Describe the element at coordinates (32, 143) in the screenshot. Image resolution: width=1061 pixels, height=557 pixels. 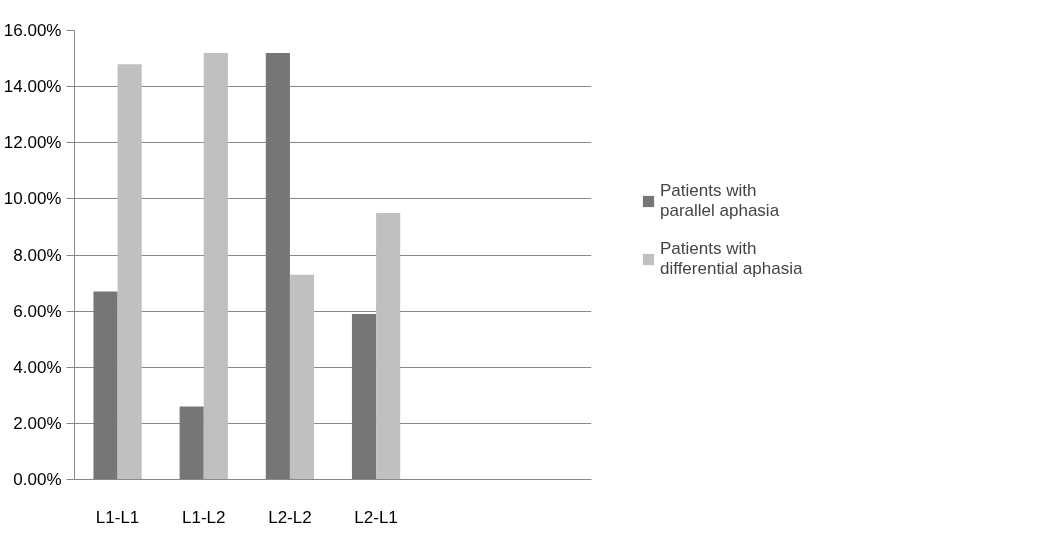
I see `y-tick-label: 12.00%` at that location.